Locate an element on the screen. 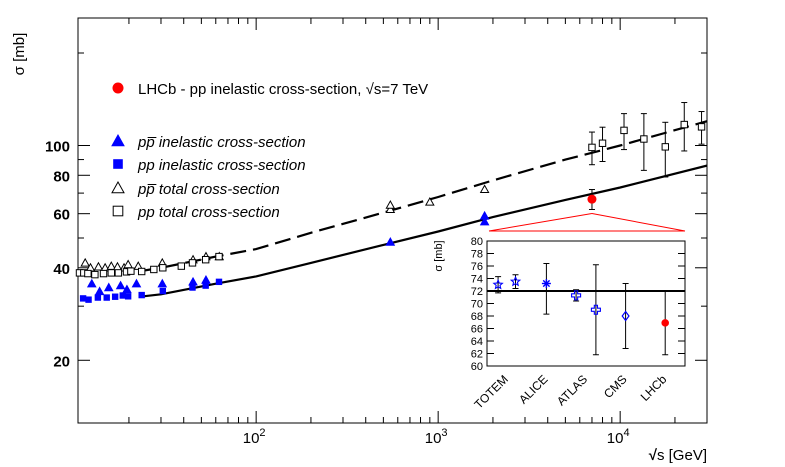  inset-y-axis-title: σ [mb] is located at coordinates (439, 255).